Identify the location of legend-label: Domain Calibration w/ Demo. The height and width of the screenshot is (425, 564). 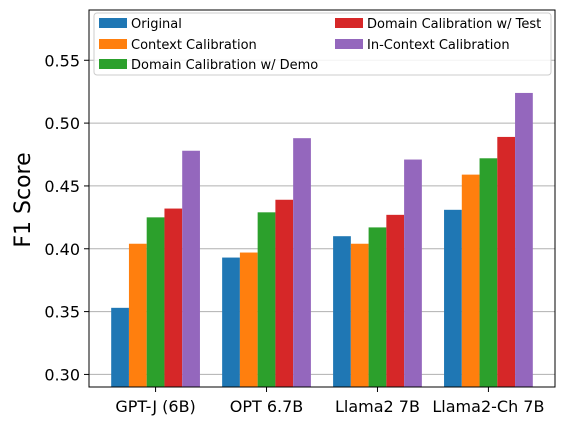
(224, 65).